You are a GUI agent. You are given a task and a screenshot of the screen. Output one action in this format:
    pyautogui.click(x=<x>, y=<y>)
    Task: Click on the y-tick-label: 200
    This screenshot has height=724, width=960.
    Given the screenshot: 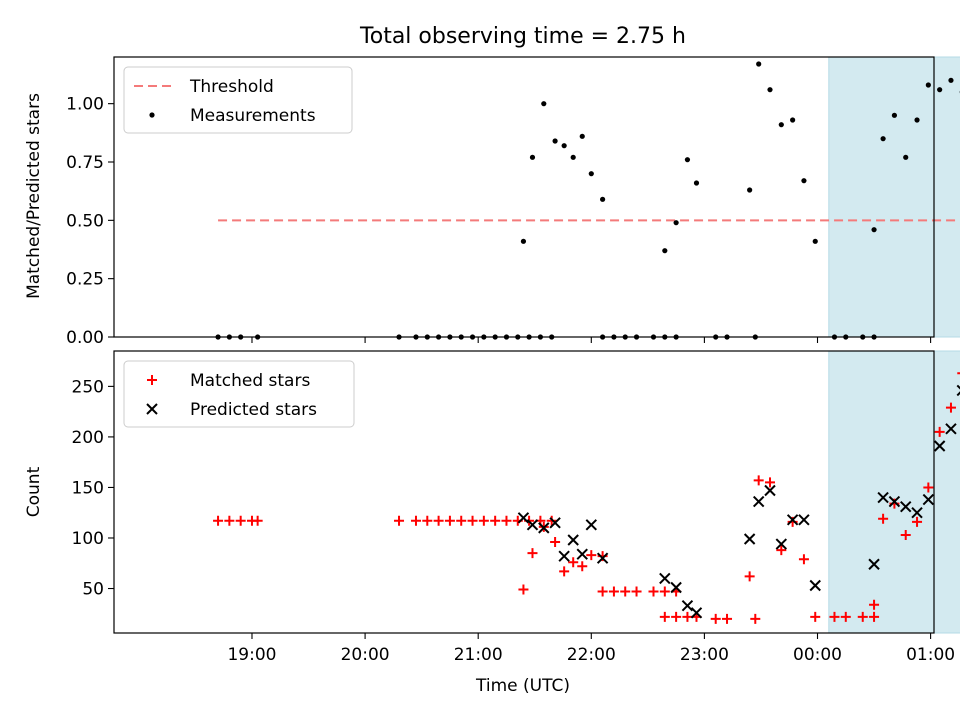 What is the action you would take?
    pyautogui.click(x=88, y=438)
    